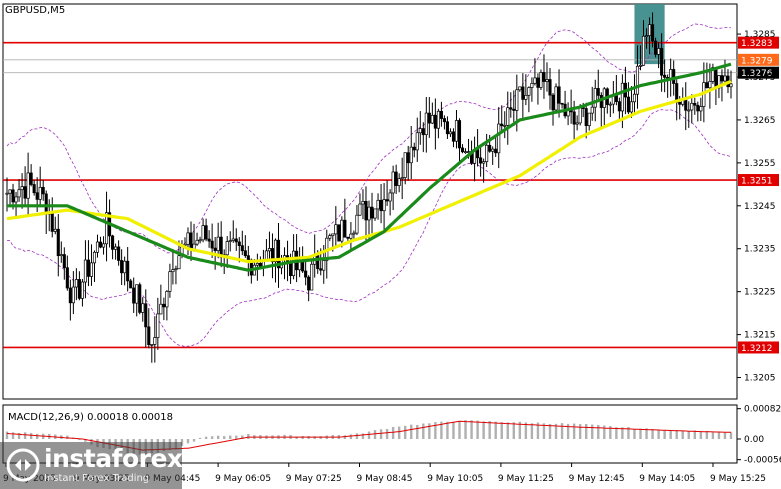 This screenshot has height=489, width=781. I want to click on logo-icon, so click(23, 465).